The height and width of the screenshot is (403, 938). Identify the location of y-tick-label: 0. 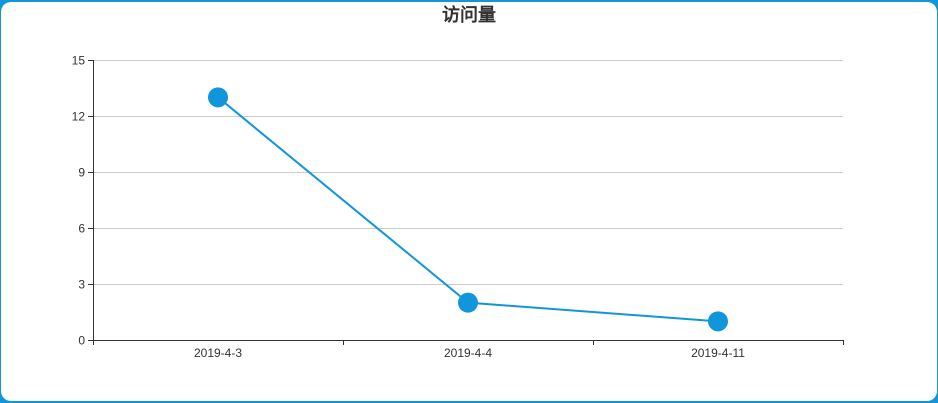
(81, 341).